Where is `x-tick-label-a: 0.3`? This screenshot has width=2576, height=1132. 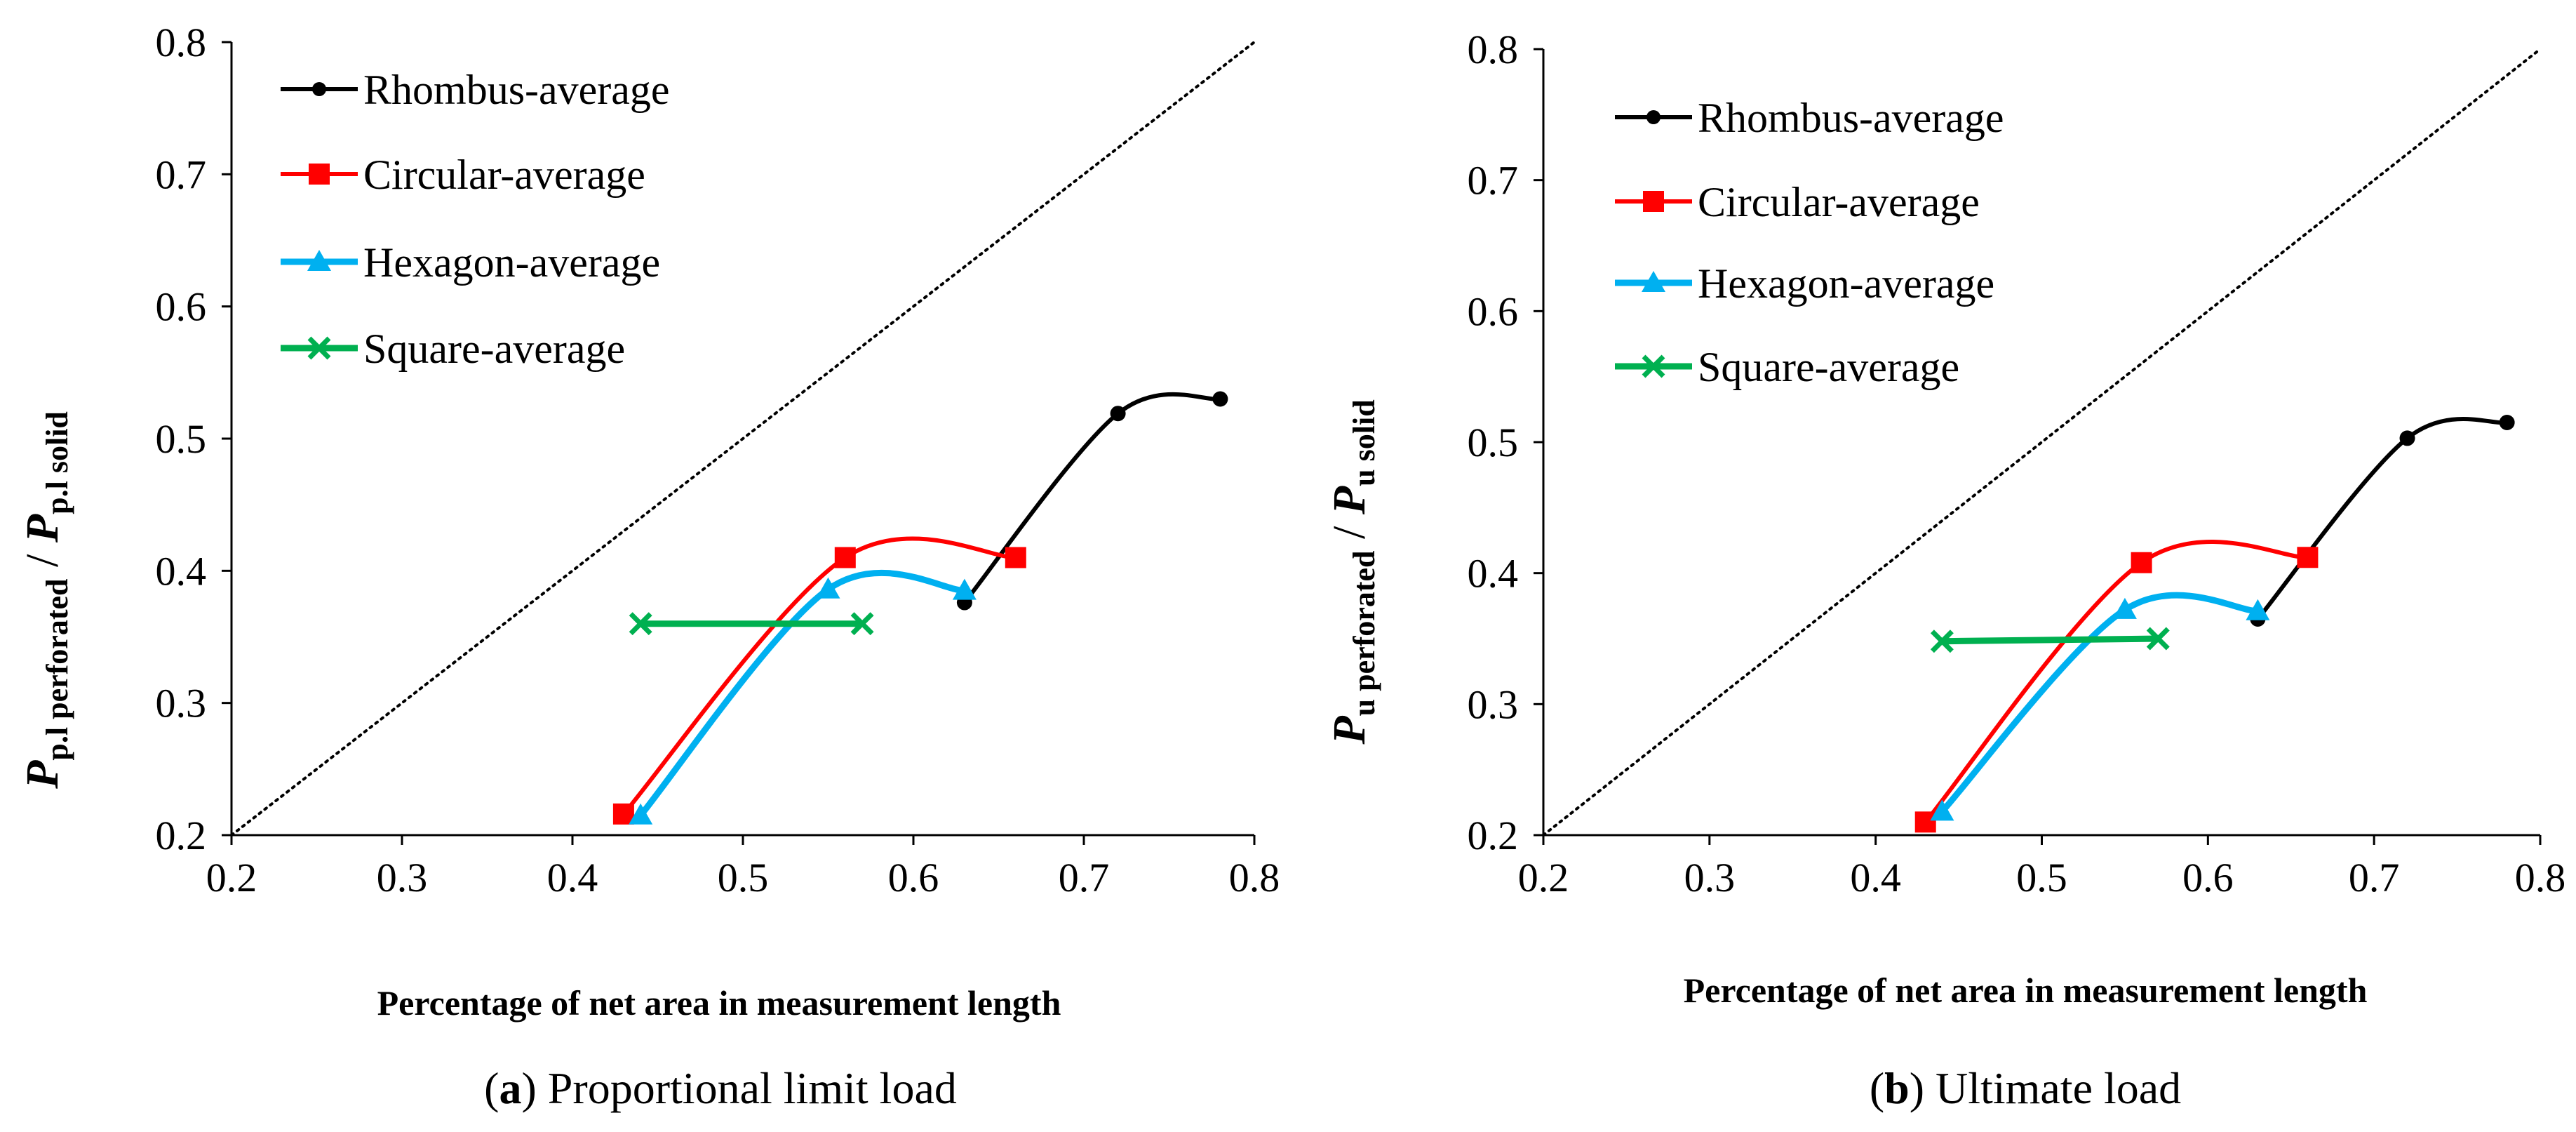
x-tick-label-a: 0.3 is located at coordinates (402, 877).